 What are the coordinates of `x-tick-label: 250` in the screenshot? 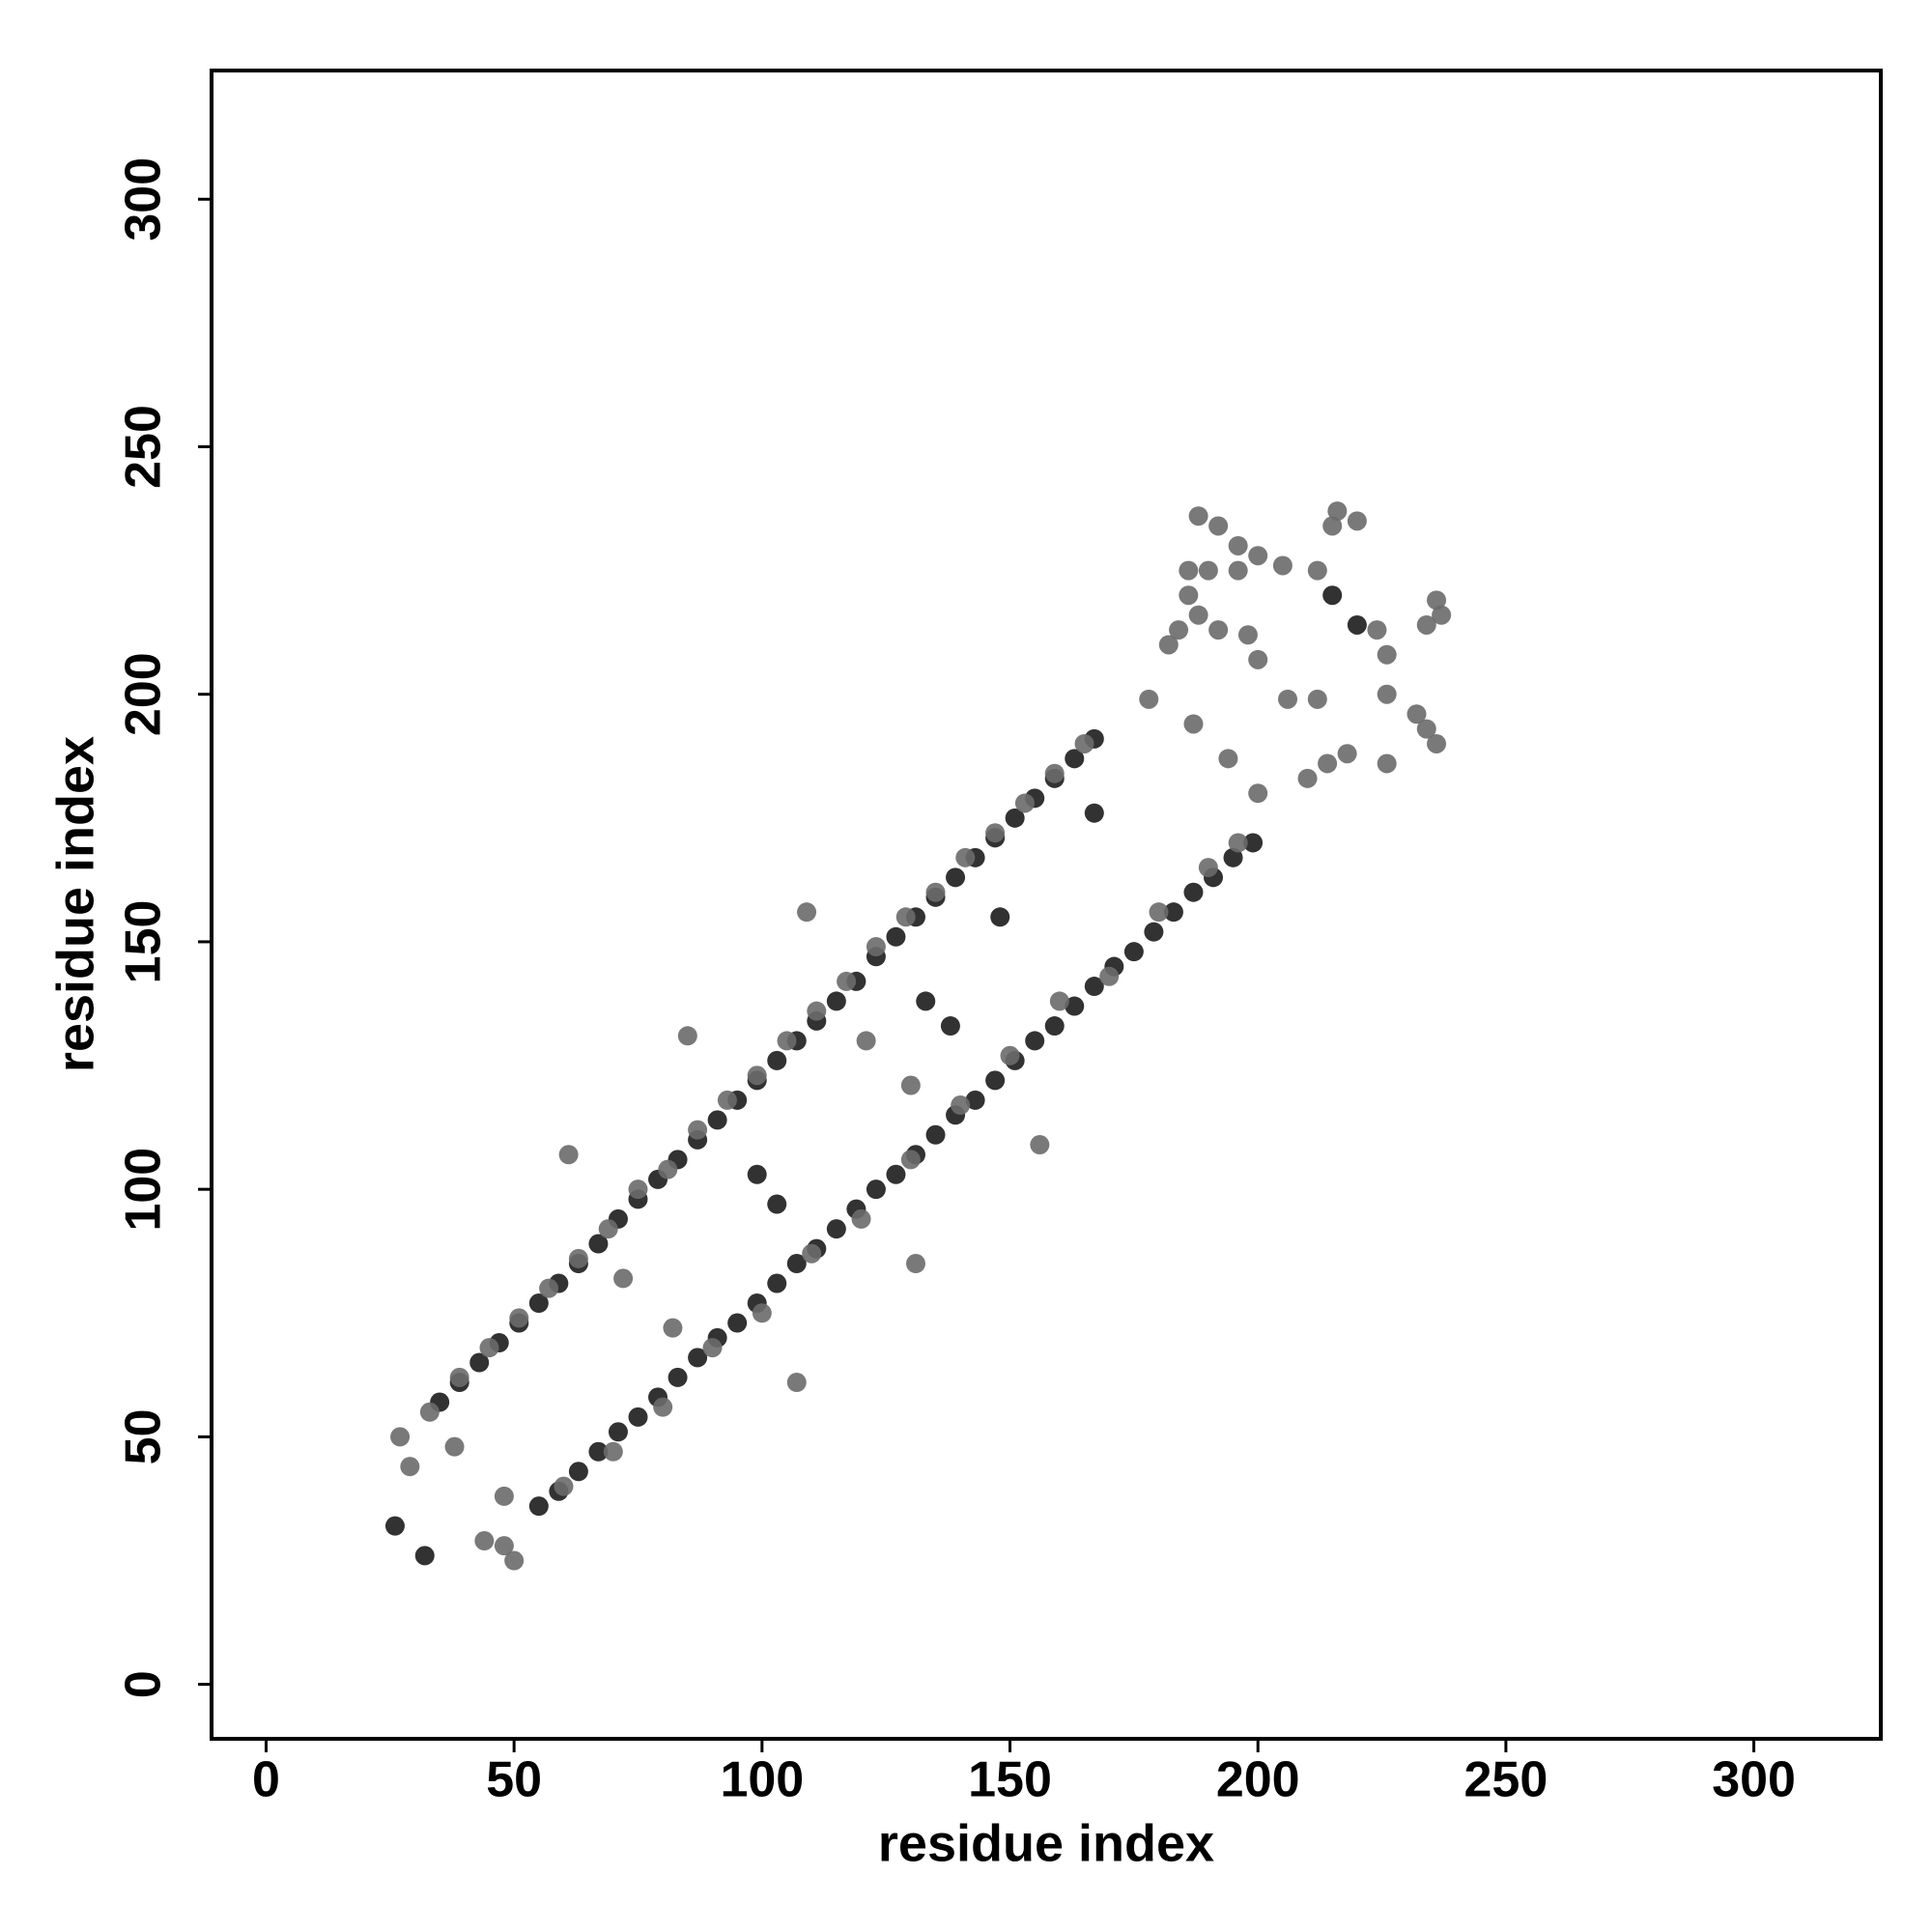 It's located at (1506, 1780).